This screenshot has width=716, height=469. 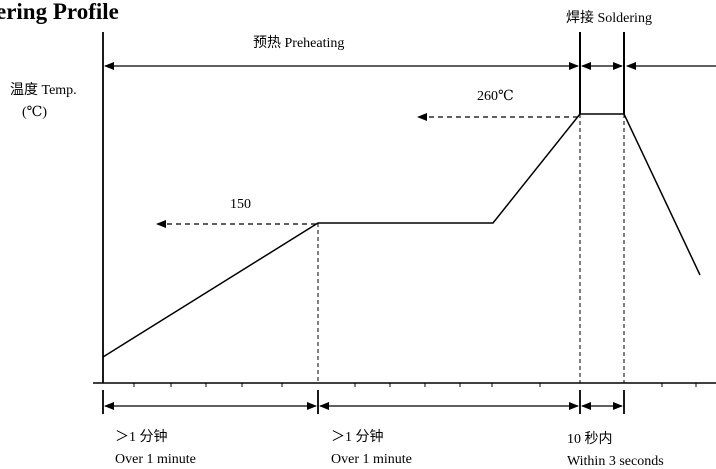 I want to click on interval-1-zh: ＞1 分钟, so click(x=141, y=436).